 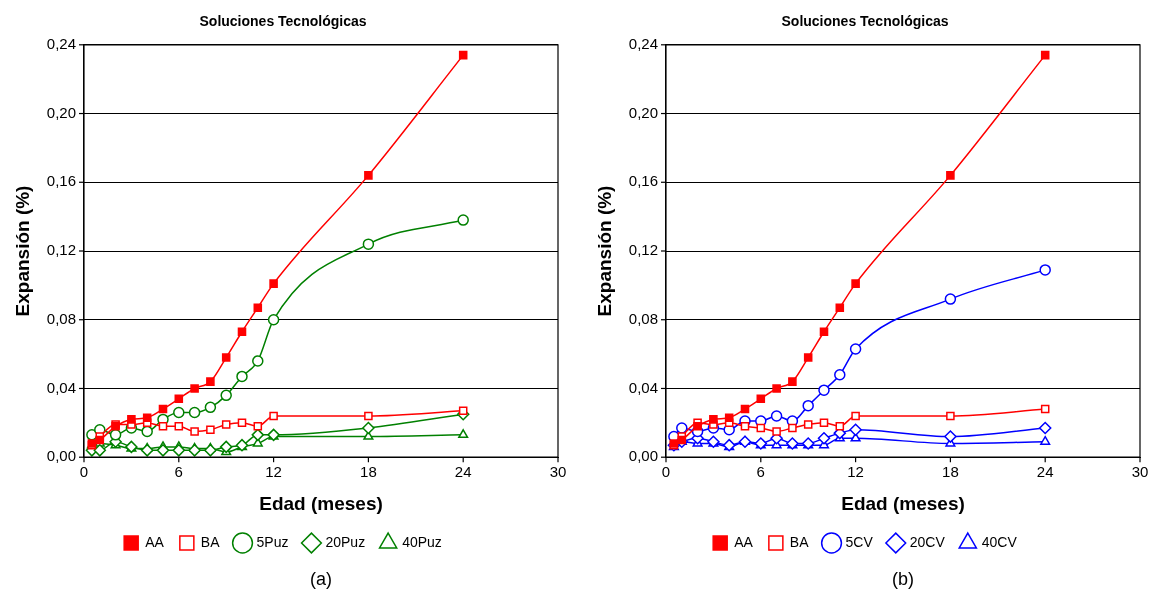 What do you see at coordinates (422, 541) in the screenshot?
I see `legend-label: 40Puz` at bounding box center [422, 541].